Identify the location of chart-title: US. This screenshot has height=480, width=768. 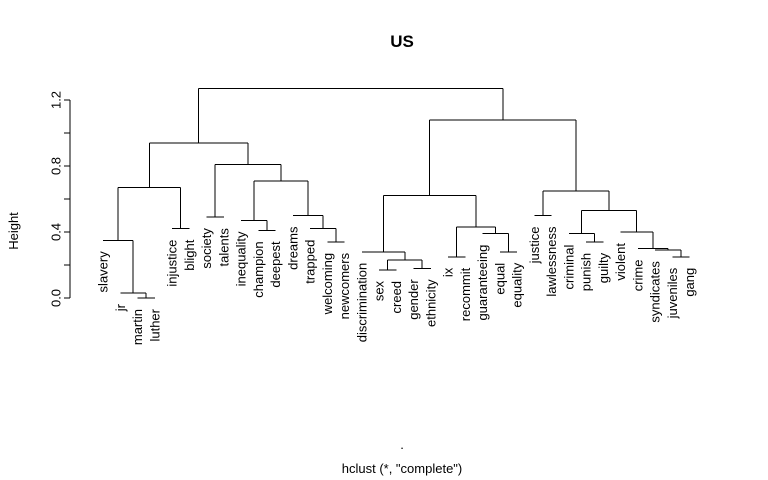
(402, 41).